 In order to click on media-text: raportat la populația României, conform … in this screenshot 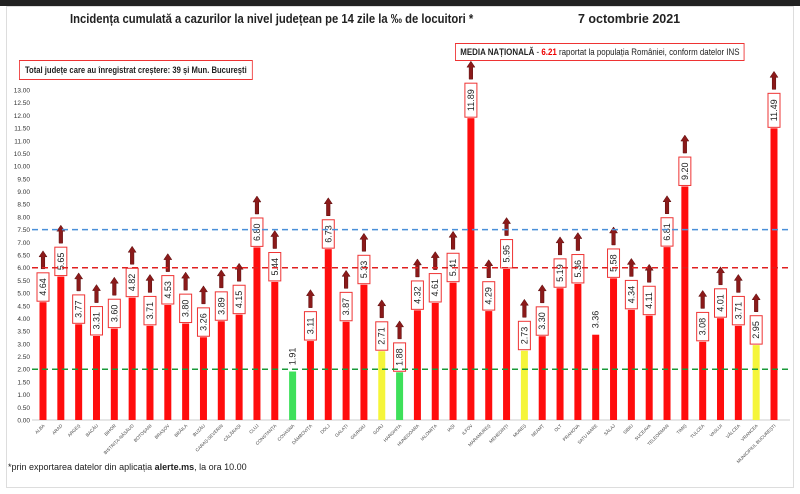, I will do `click(648, 52)`.